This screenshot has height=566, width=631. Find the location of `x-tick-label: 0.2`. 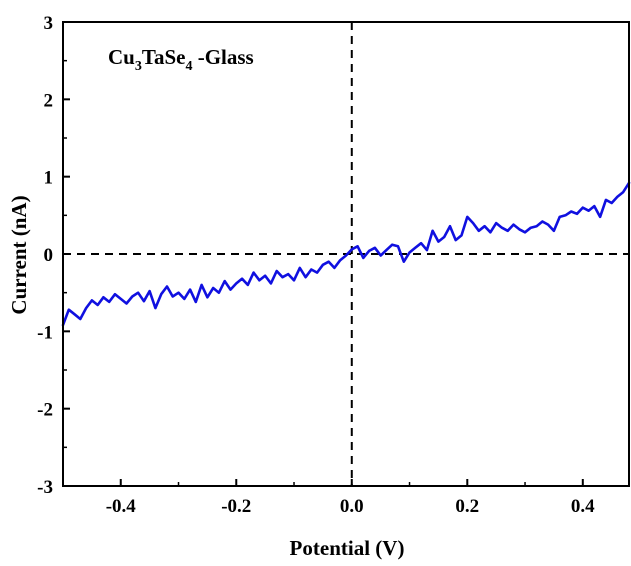

x-tick-label: 0.2 is located at coordinates (467, 506).